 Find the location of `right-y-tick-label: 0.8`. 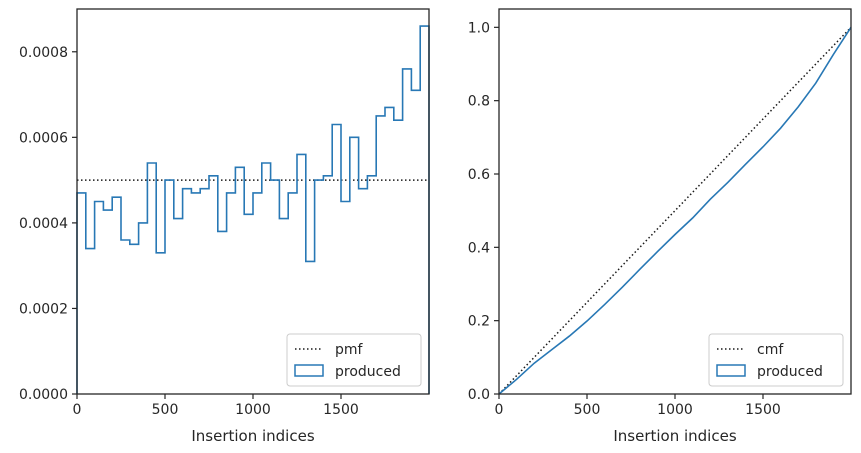

right-y-tick-label: 0.8 is located at coordinates (479, 102).